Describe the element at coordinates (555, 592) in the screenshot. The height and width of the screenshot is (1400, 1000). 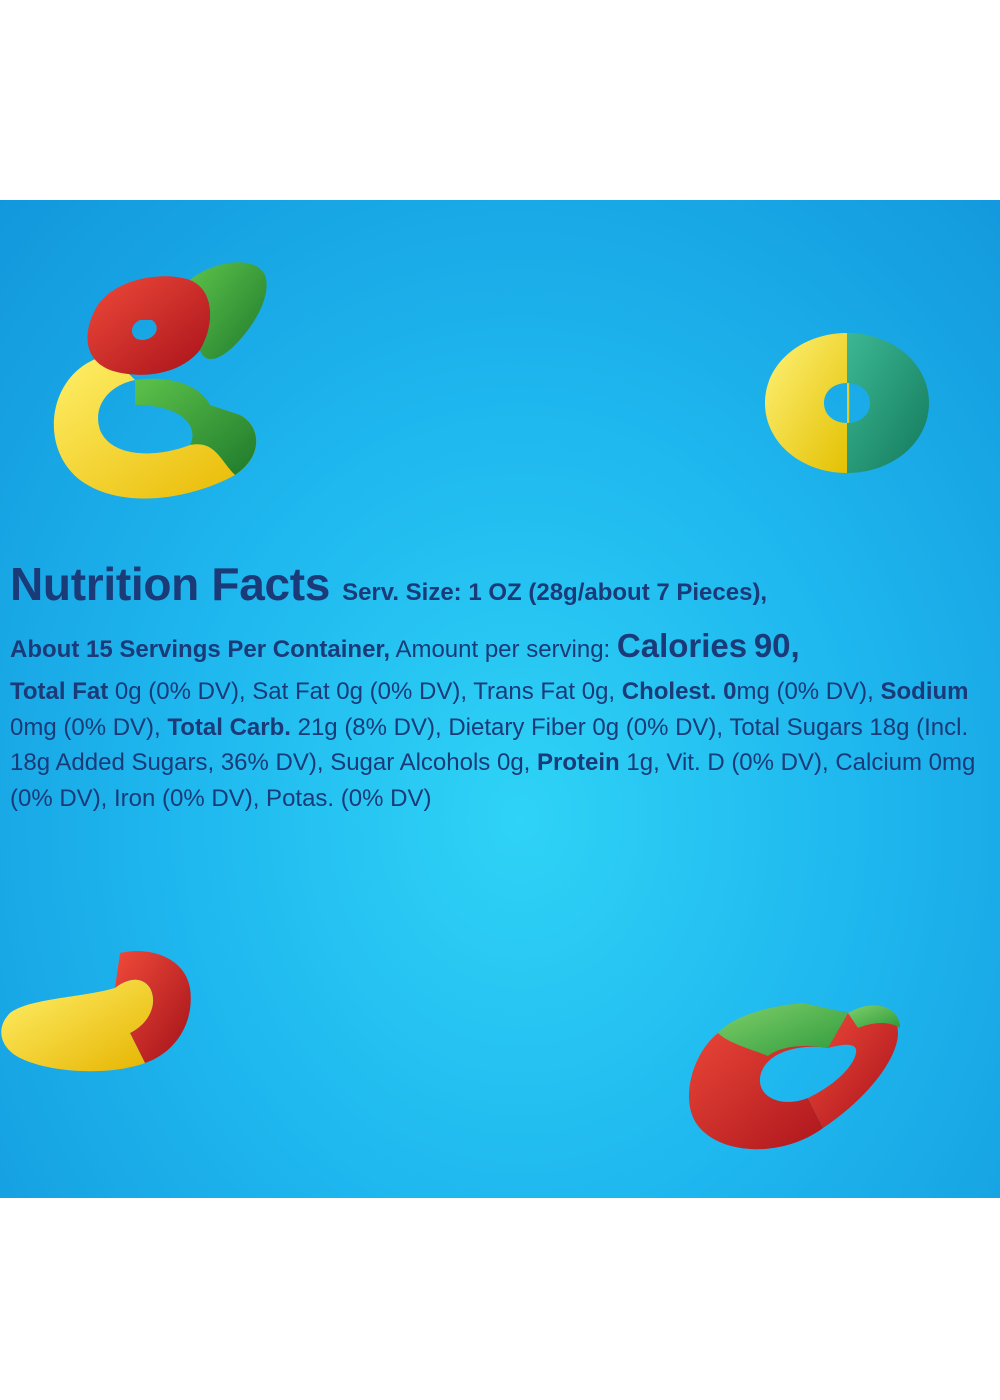
I see `serving-size: Serv. Size: 1 OZ (28g/about 7 Pieces),` at that location.